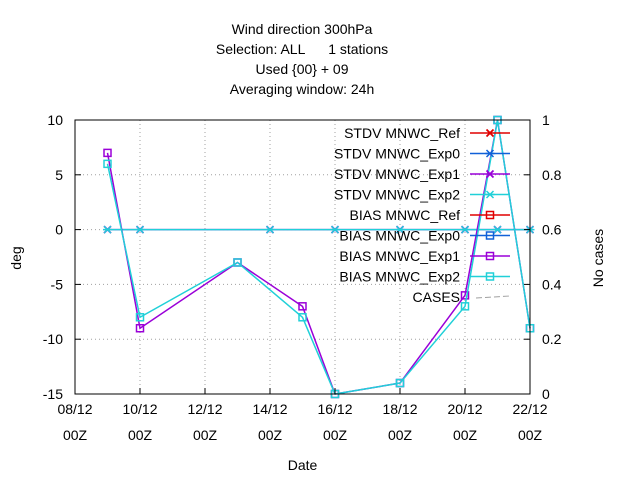 The height and width of the screenshot is (480, 640). Describe the element at coordinates (74, 409) in the screenshot. I see `x-tick-label: 08/12` at that location.